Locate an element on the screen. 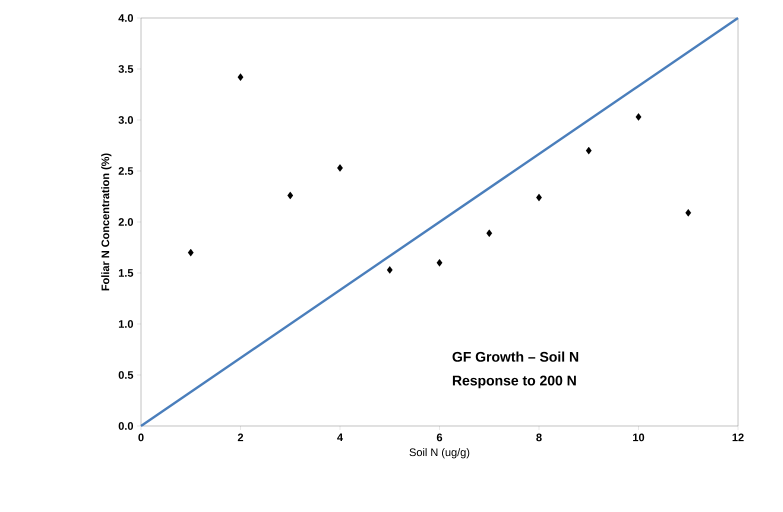 Image resolution: width=783 pixels, height=512 pixels. y-tick-label: 1.5 is located at coordinates (126, 273).